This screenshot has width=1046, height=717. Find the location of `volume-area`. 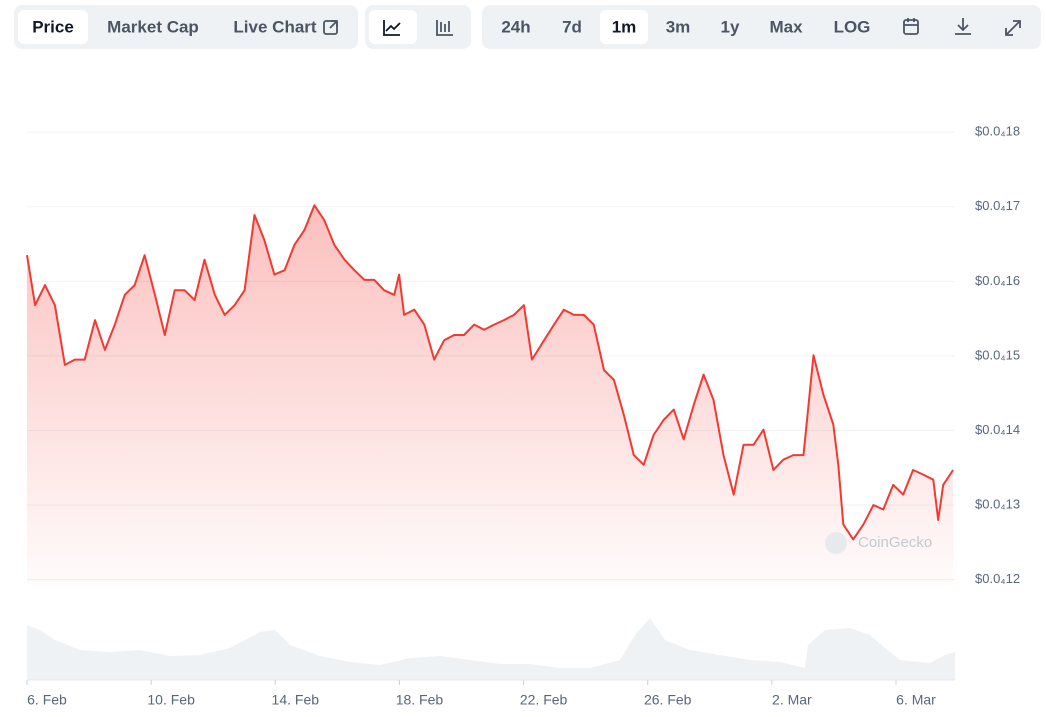

volume-area is located at coordinates (491, 649).